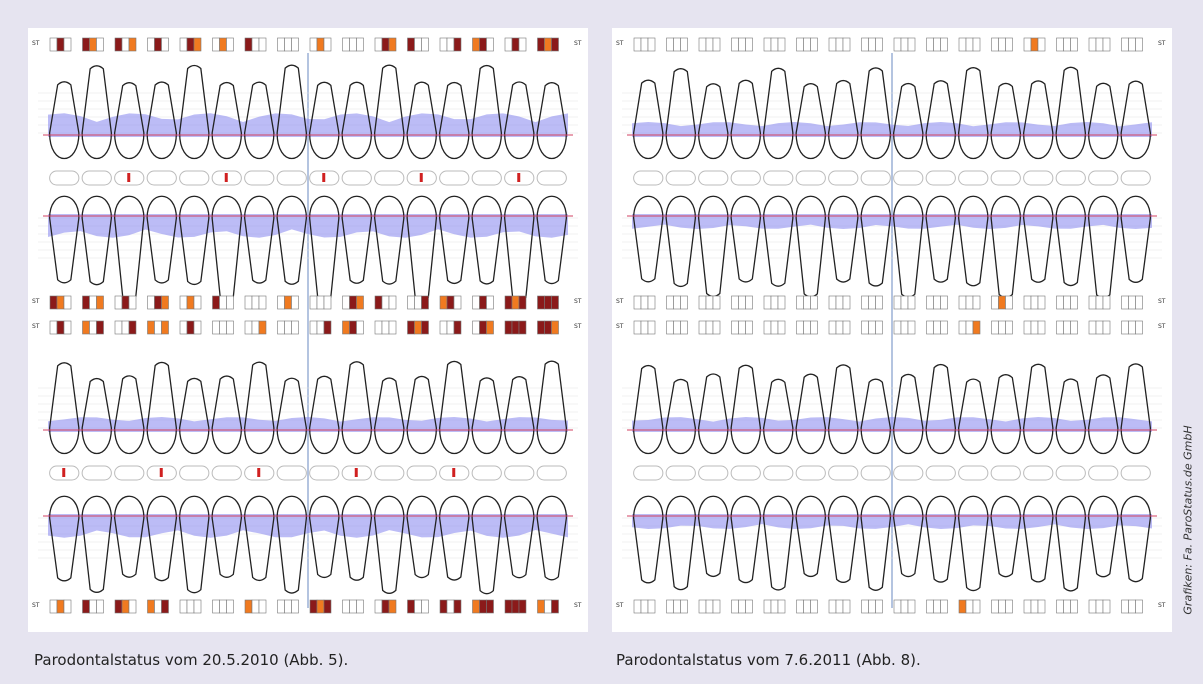 The width and height of the screenshot is (1203, 684). I want to click on mark, so click(259, 472).